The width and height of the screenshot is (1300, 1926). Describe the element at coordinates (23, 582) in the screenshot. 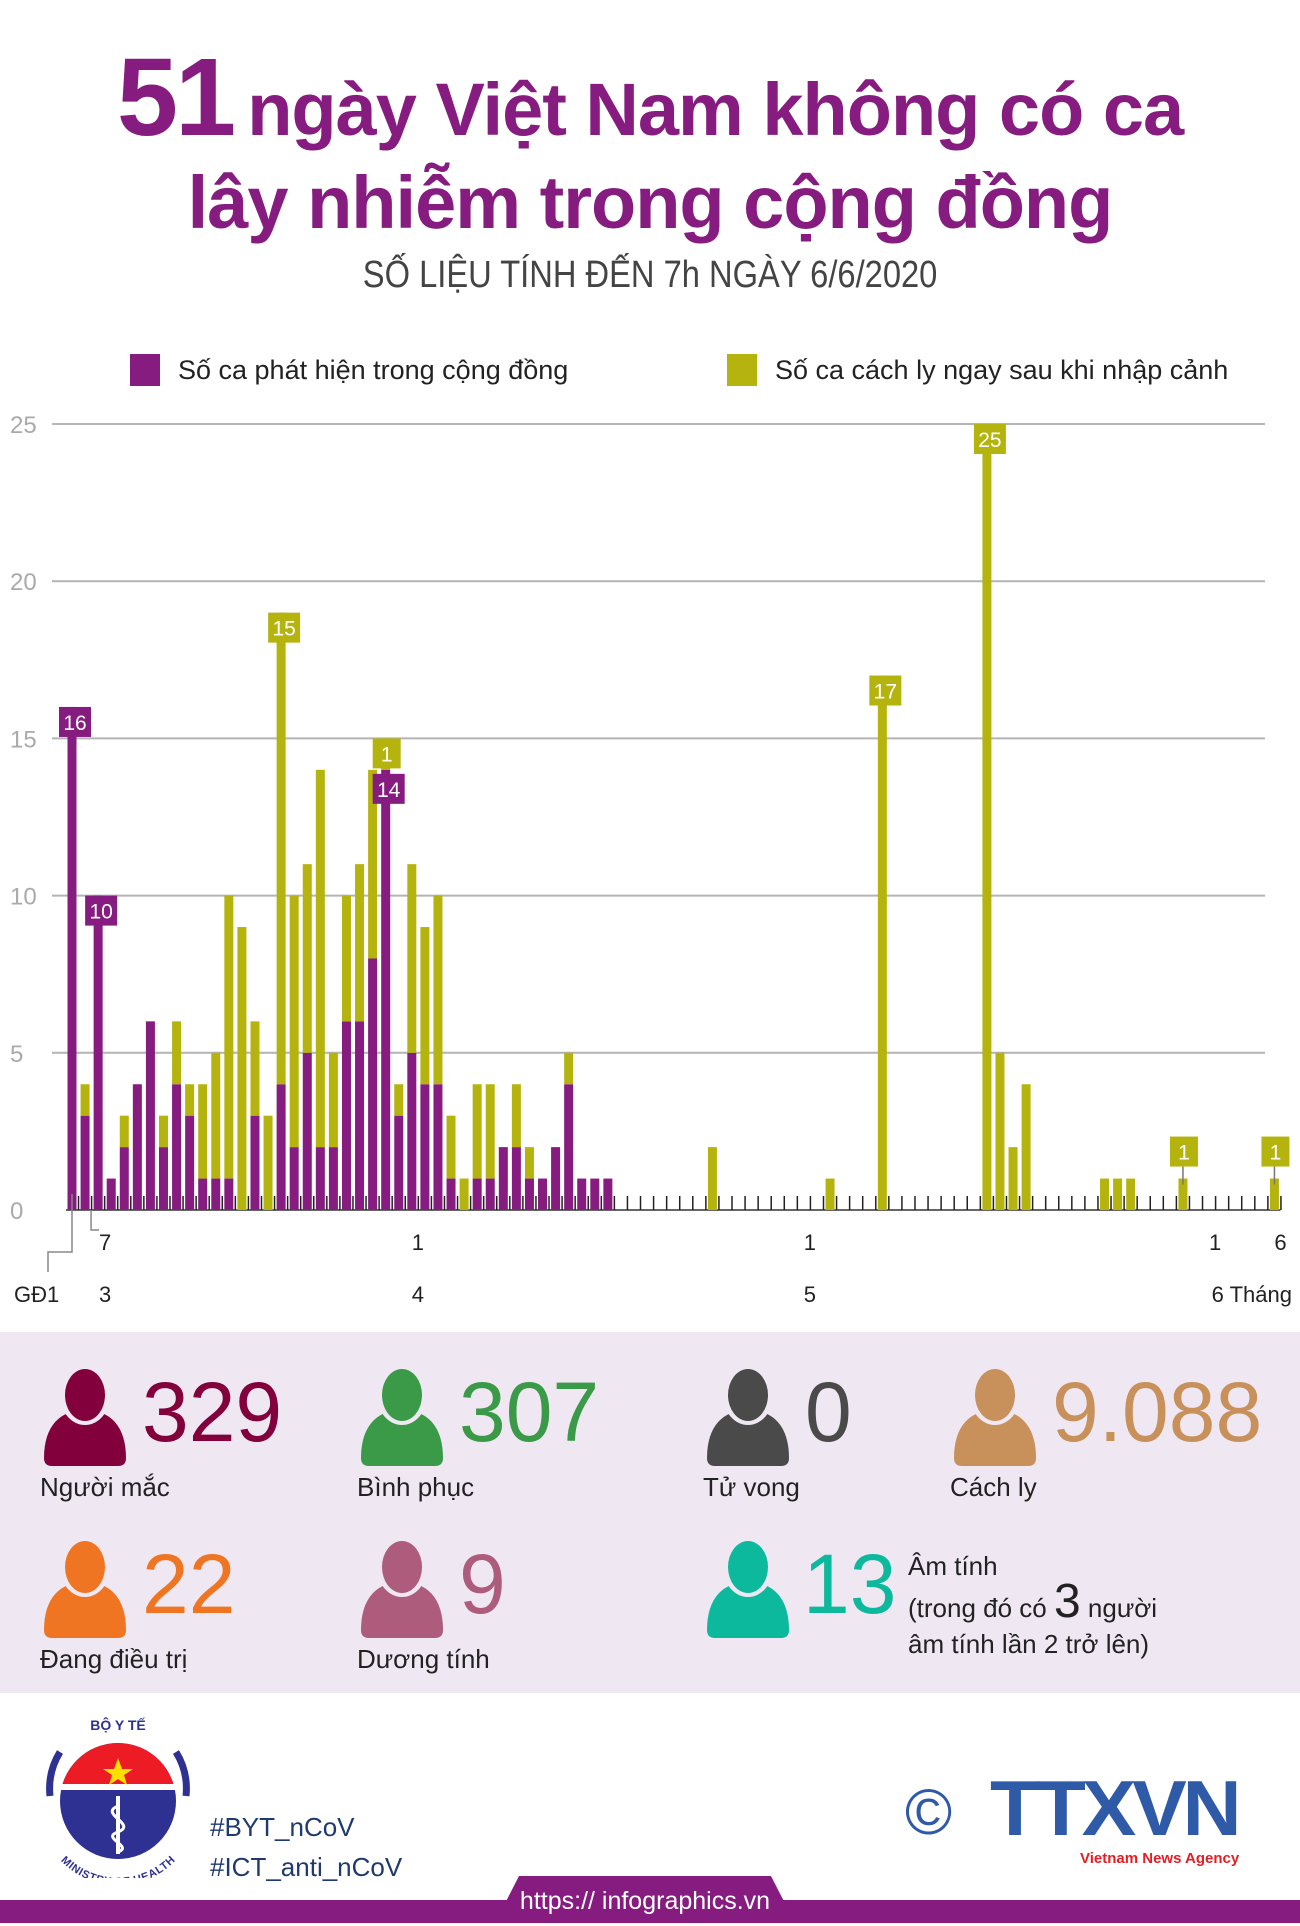

I see `y-tick-label: 20` at that location.